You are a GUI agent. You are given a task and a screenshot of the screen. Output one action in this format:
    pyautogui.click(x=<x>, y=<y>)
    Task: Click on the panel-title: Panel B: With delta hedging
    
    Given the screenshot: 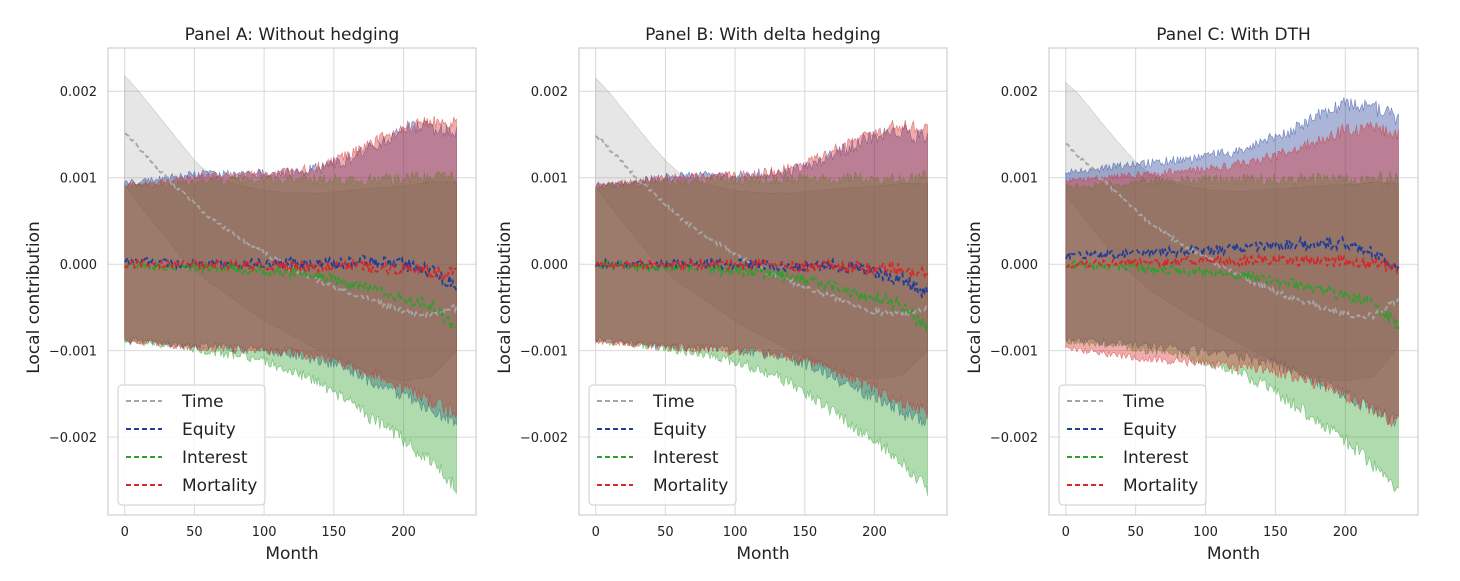 What is the action you would take?
    pyautogui.click(x=763, y=35)
    